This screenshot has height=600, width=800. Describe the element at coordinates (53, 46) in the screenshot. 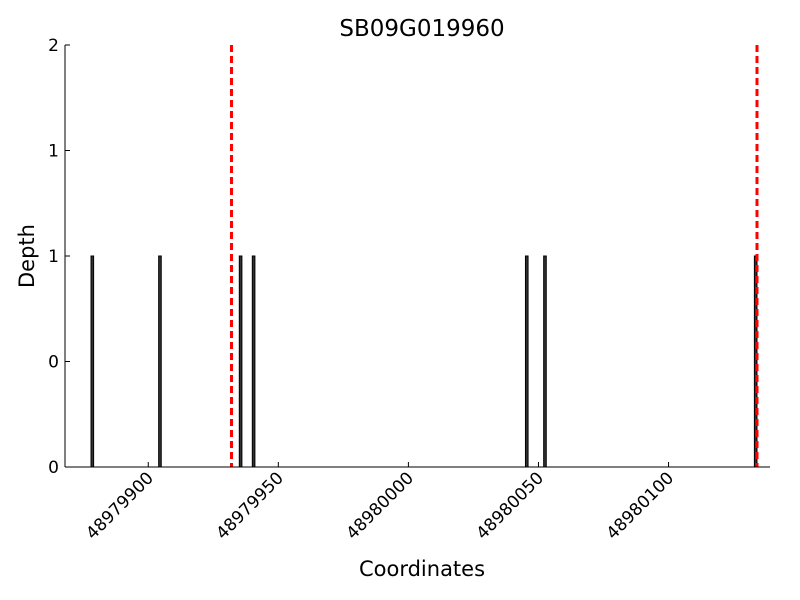

I see `y-tick-label: 2` at that location.